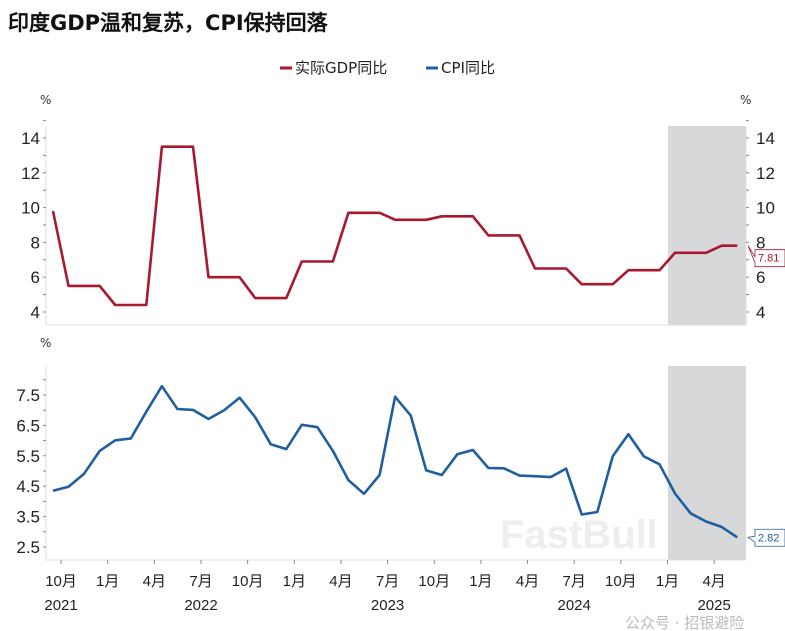  Describe the element at coordinates (28, 395) in the screenshot. I see `y-tick-label: 7.5` at that location.